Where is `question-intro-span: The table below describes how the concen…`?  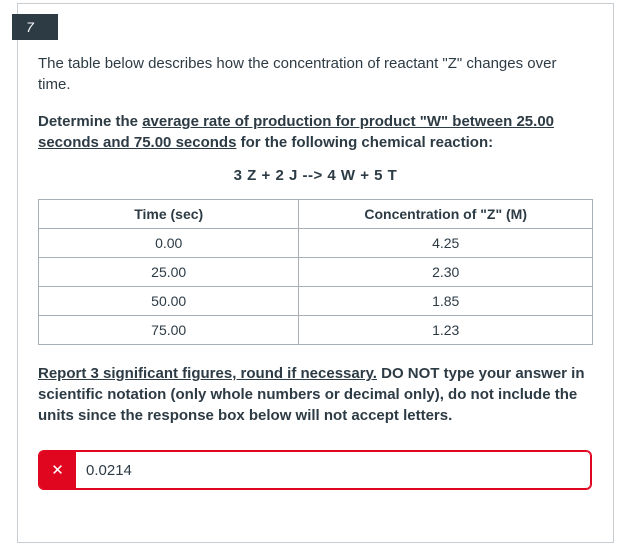
question-intro-span: The table below describes how the concen… is located at coordinates (297, 74).